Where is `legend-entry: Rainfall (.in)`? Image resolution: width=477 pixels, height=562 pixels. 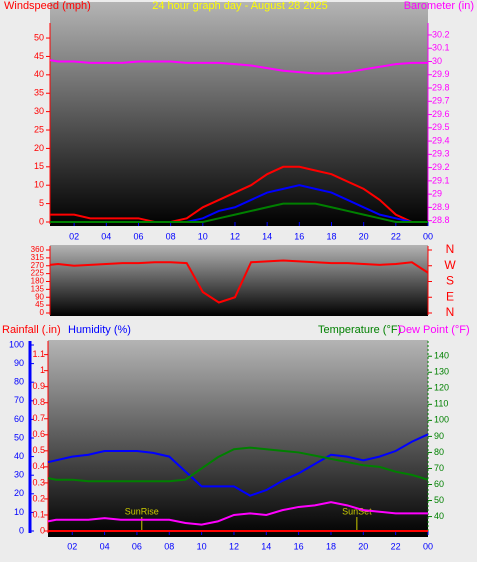
legend-entry: Rainfall (.in) is located at coordinates (31, 330).